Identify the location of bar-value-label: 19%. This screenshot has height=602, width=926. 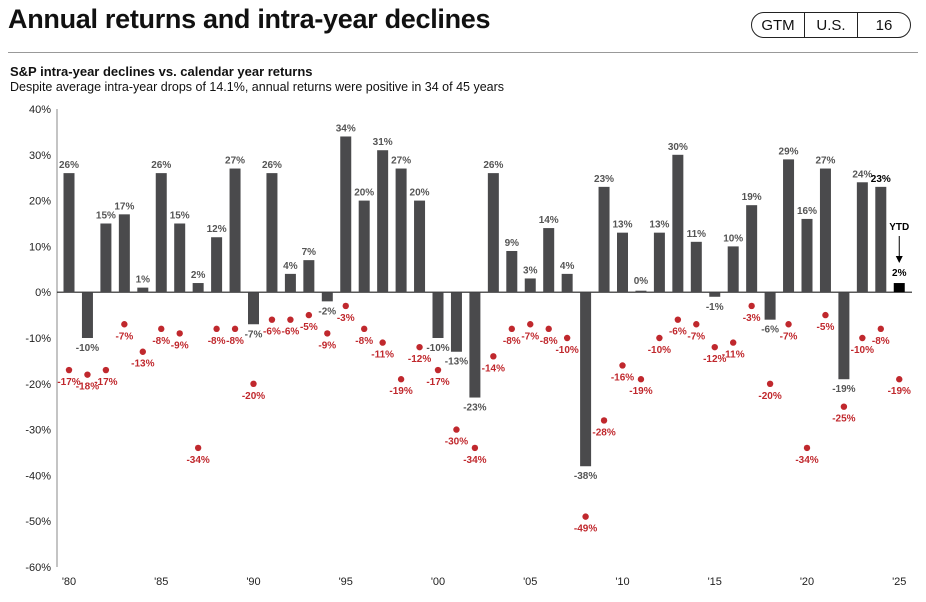
(752, 197).